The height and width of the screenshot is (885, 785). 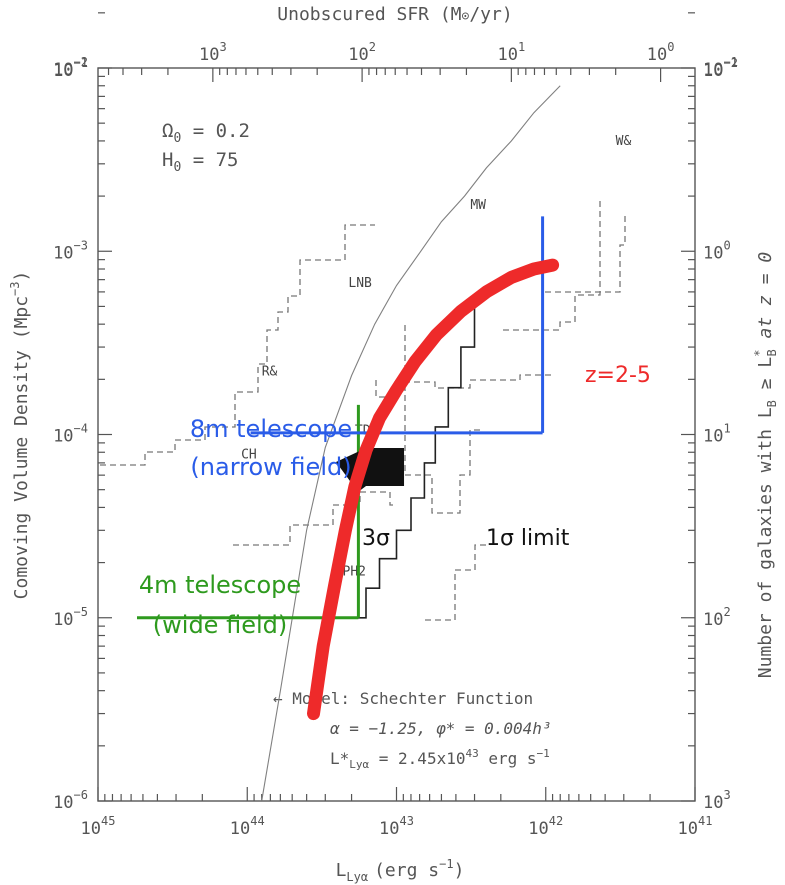 I want to click on survey-label: PH2, so click(x=354, y=572).